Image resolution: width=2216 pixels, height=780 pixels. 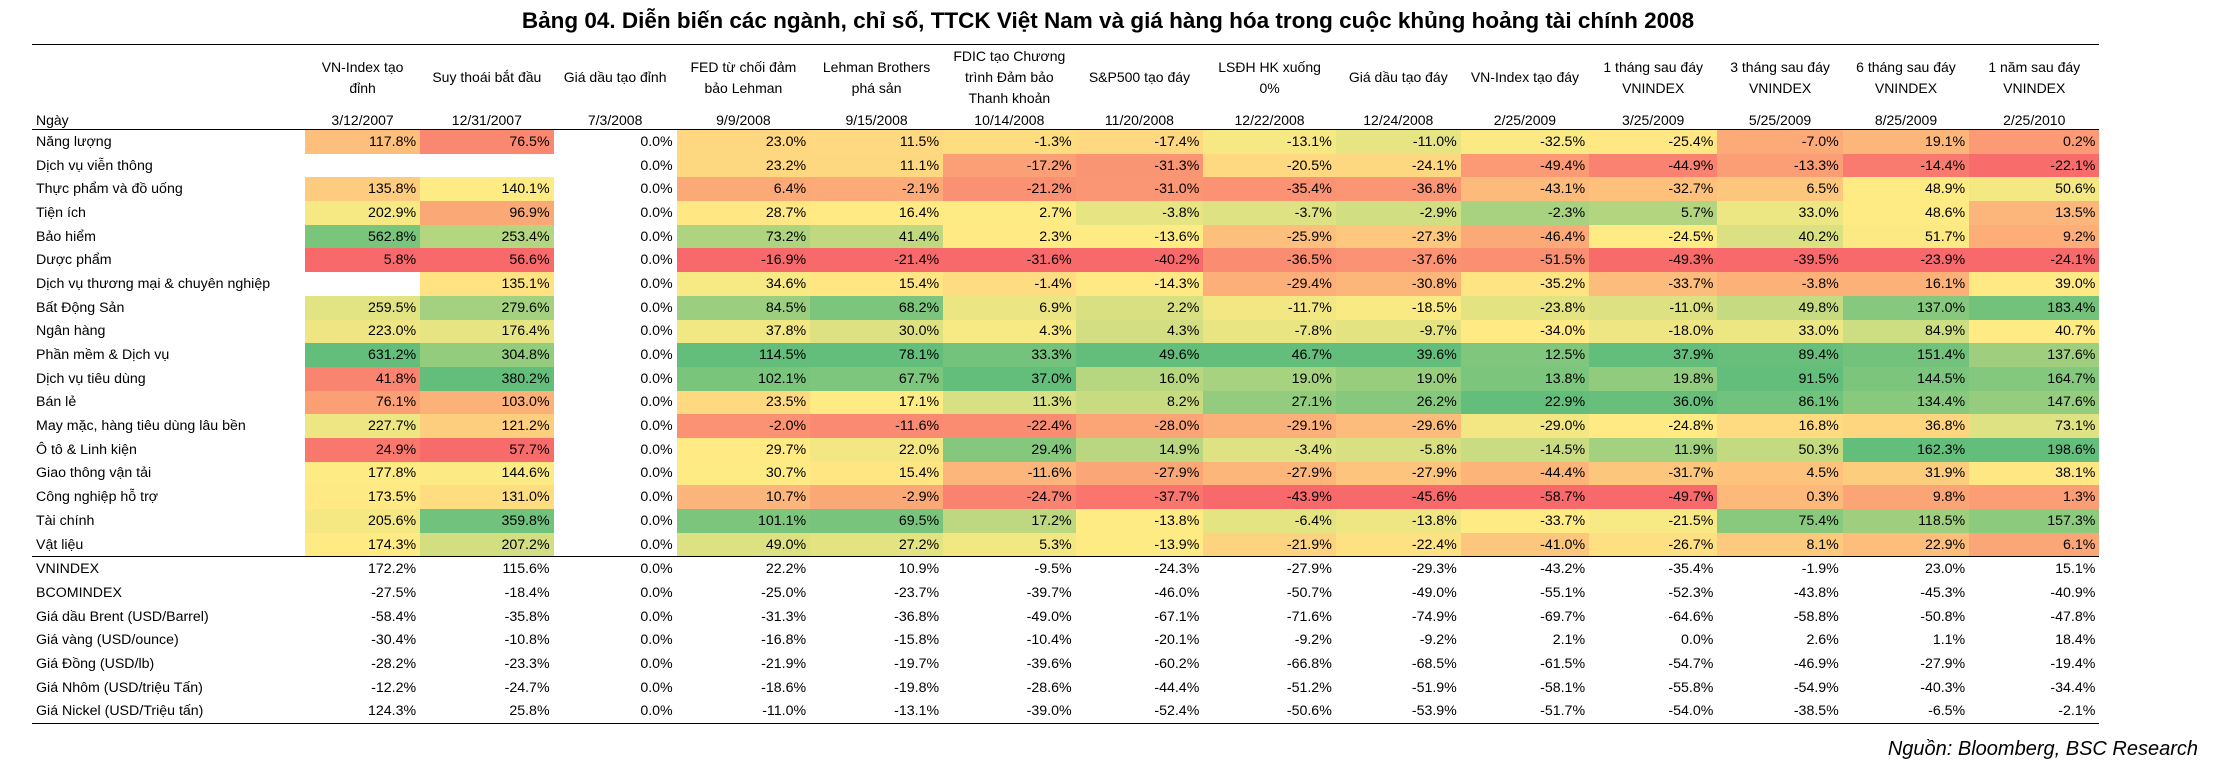 I want to click on value-cell: 46.7%, so click(x=1269, y=355).